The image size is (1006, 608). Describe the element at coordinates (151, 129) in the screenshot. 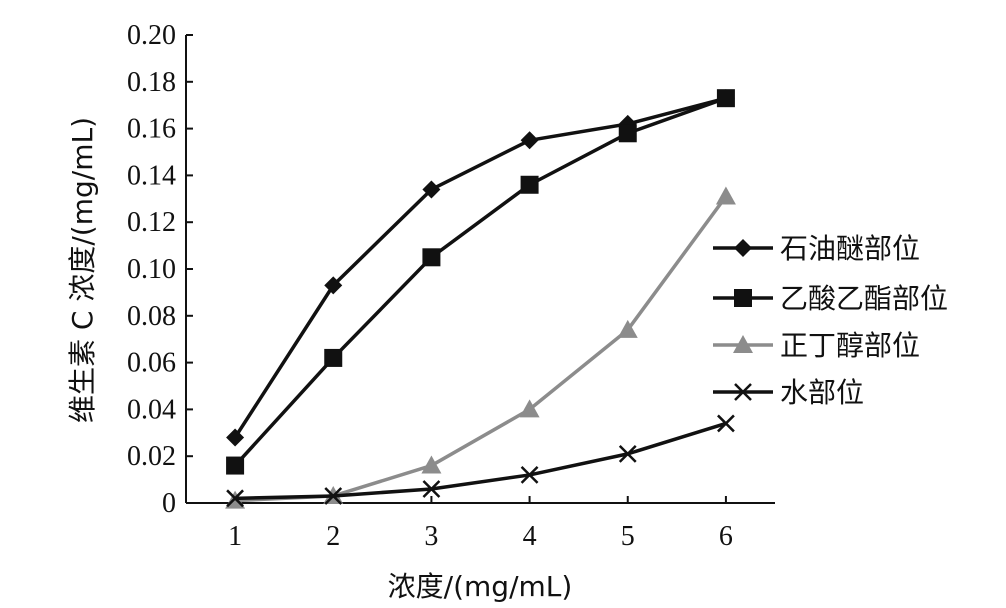

I see `y-tick-label: 0.16` at that location.